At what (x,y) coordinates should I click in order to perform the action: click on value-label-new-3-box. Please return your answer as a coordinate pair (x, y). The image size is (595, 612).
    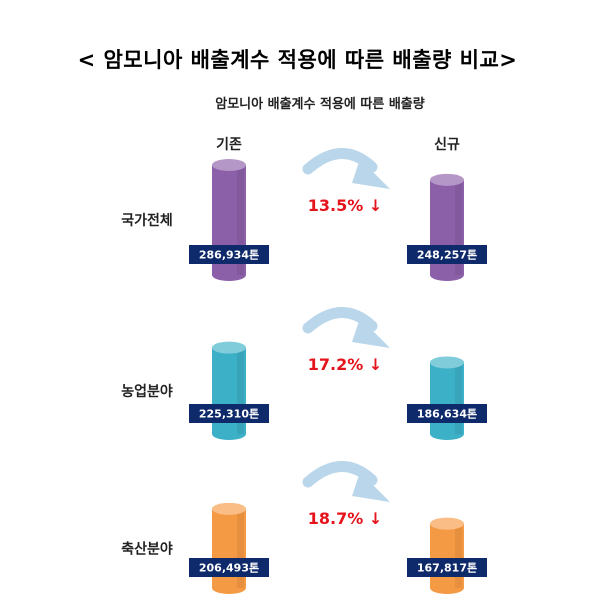
    Looking at the image, I should click on (447, 567).